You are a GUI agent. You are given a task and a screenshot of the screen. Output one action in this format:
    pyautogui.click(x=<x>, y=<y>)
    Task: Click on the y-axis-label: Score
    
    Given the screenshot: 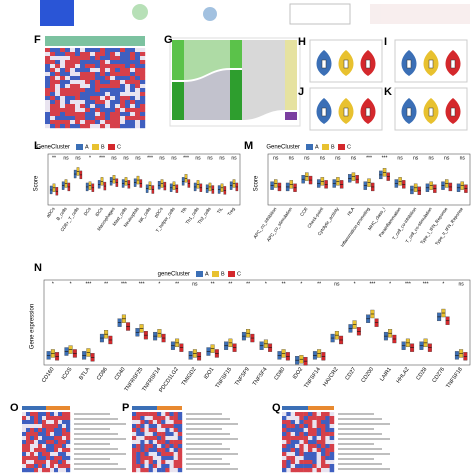 What is the action you would take?
    pyautogui.click(x=257, y=183)
    